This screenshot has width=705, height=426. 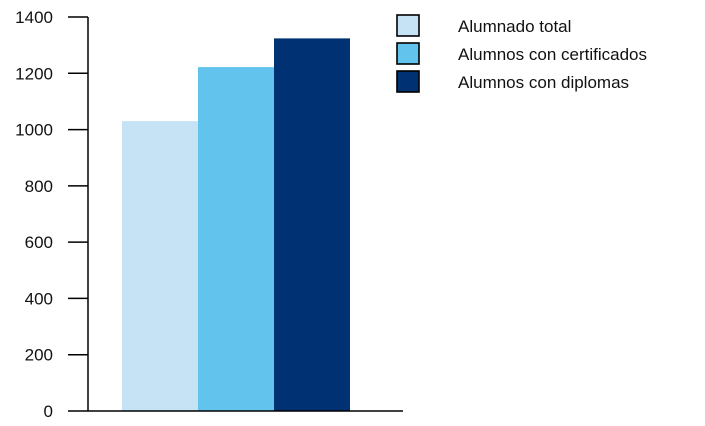 What do you see at coordinates (514, 26) in the screenshot?
I see `legend-label-series-1: Alumnado total` at bounding box center [514, 26].